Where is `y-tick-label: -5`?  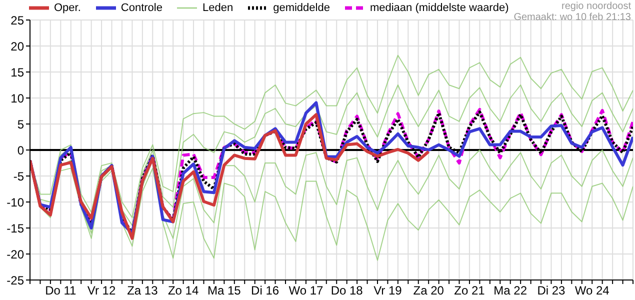
y-tick-label: -5 is located at coordinates (18, 176).